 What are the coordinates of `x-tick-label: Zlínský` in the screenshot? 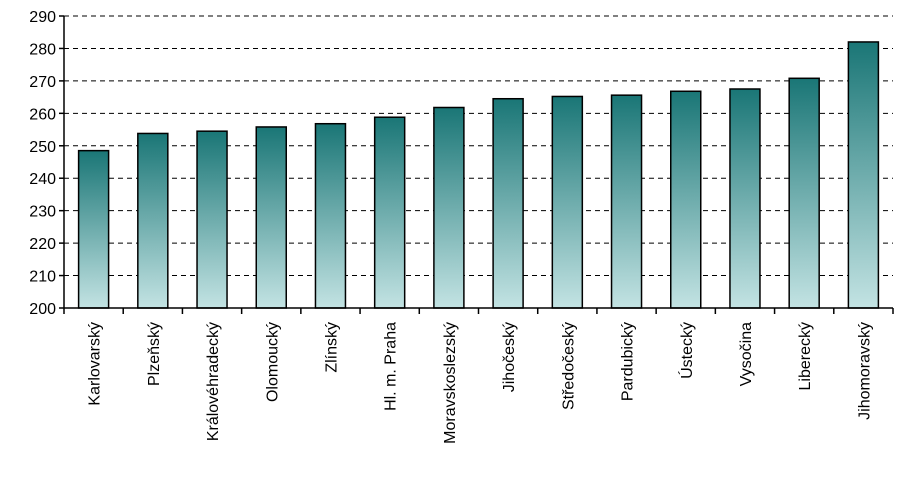 It's located at (331, 347).